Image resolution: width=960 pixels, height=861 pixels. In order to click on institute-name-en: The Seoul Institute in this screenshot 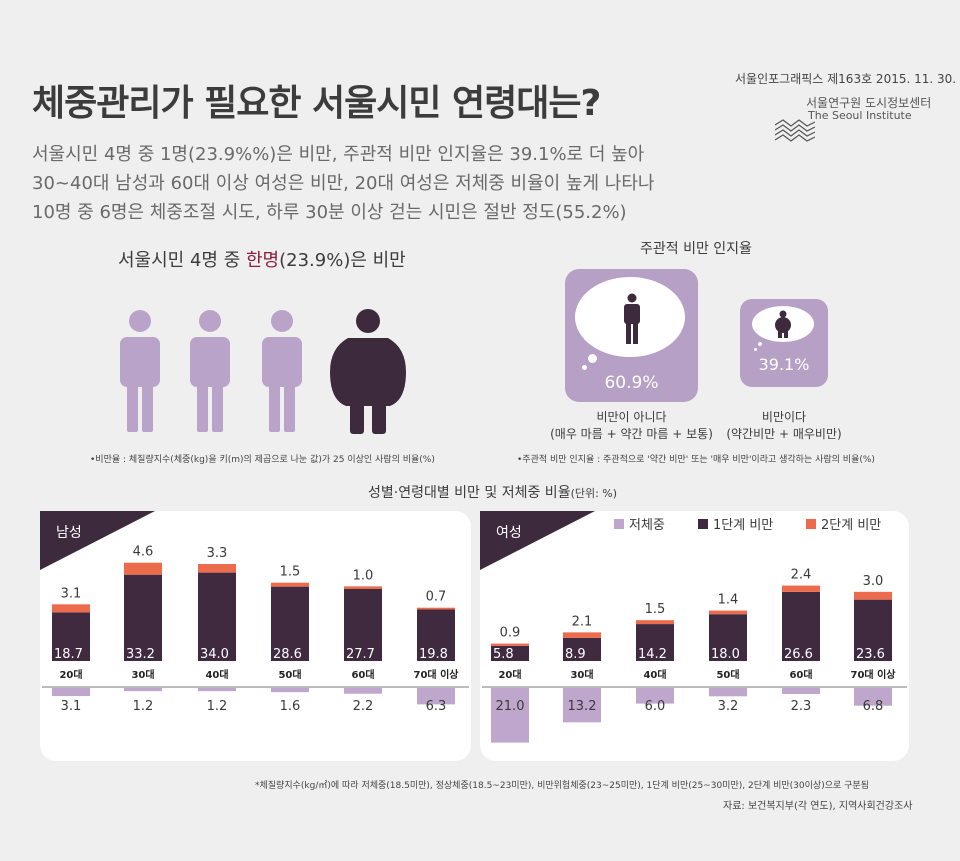, I will do `click(860, 115)`.